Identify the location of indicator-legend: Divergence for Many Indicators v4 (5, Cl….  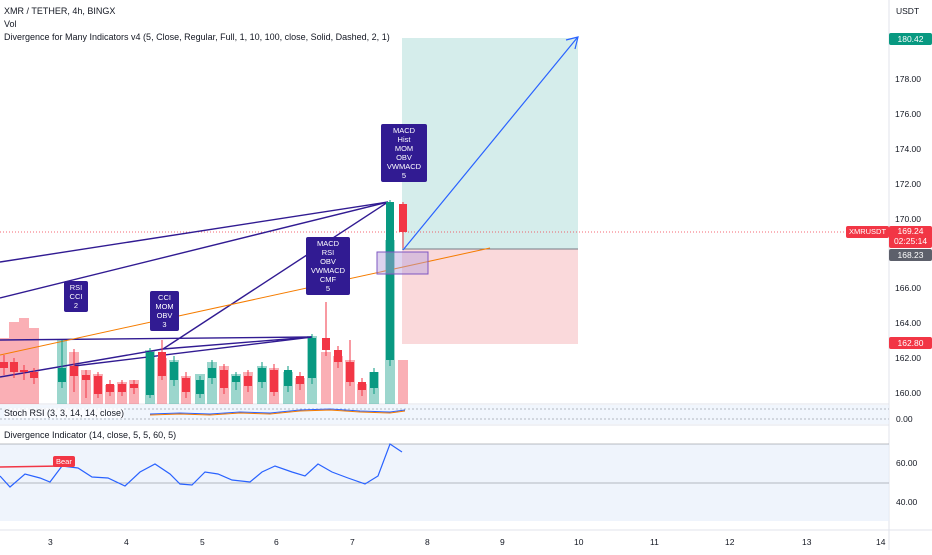
(197, 37).